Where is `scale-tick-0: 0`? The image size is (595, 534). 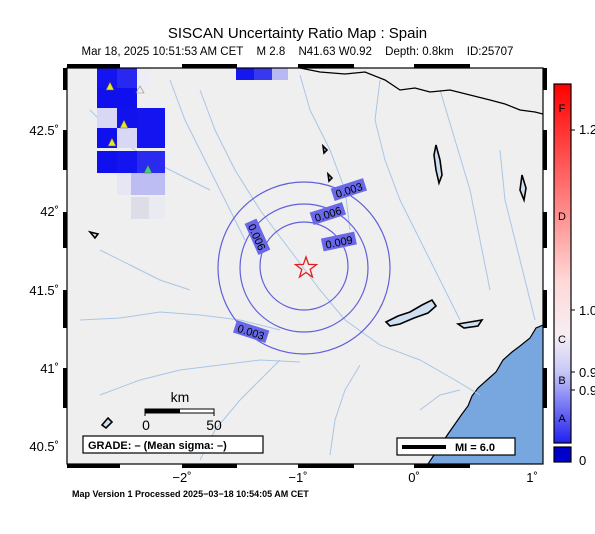
scale-tick-0: 0 is located at coordinates (146, 425).